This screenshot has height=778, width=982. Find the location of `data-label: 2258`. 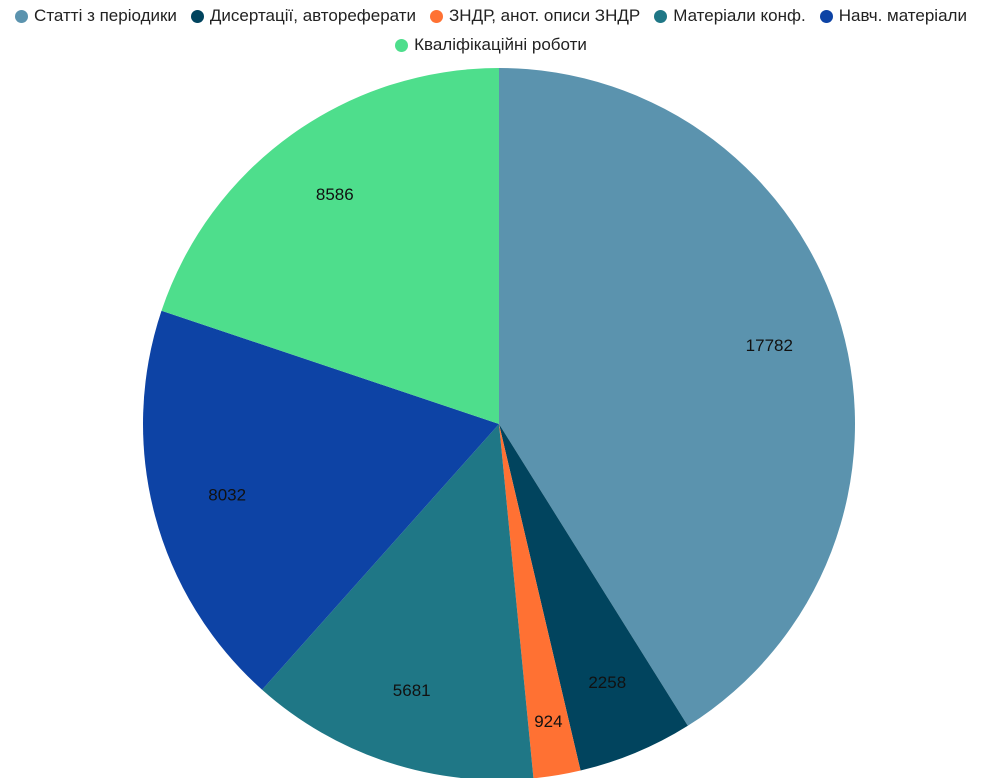

data-label: 2258 is located at coordinates (607, 682).